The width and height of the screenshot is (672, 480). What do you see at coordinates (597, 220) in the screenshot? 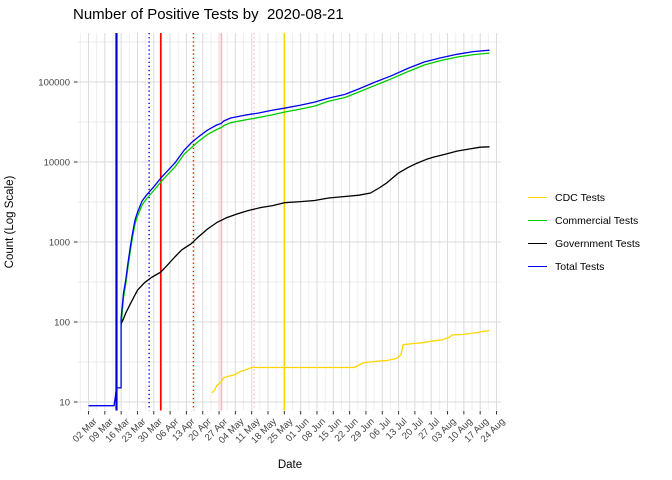
I see `legend-label: Commercial Tests` at bounding box center [597, 220].